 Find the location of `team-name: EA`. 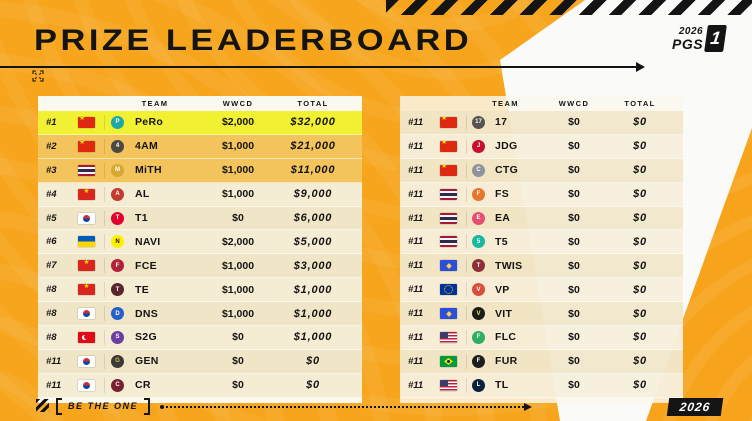

team-name: EA is located at coordinates (503, 218).